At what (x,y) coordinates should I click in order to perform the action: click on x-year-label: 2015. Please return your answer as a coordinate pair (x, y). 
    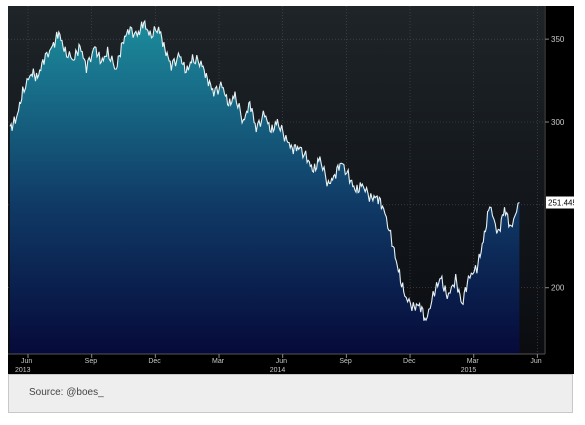
    Looking at the image, I should click on (469, 370).